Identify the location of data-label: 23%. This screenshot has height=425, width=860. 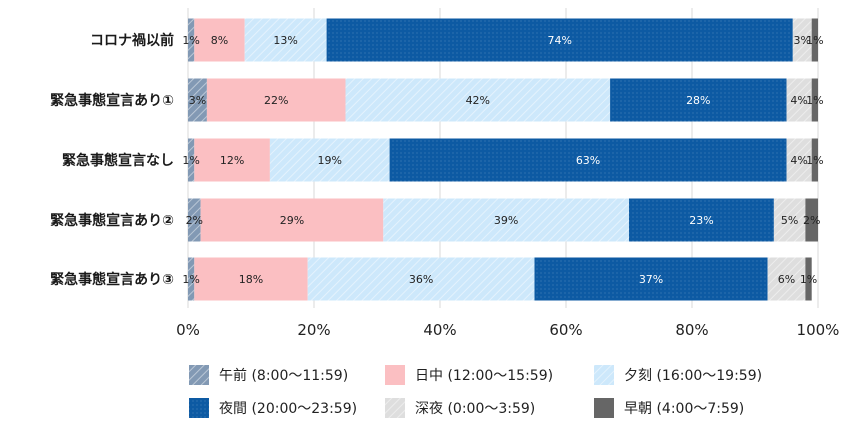
(701, 220).